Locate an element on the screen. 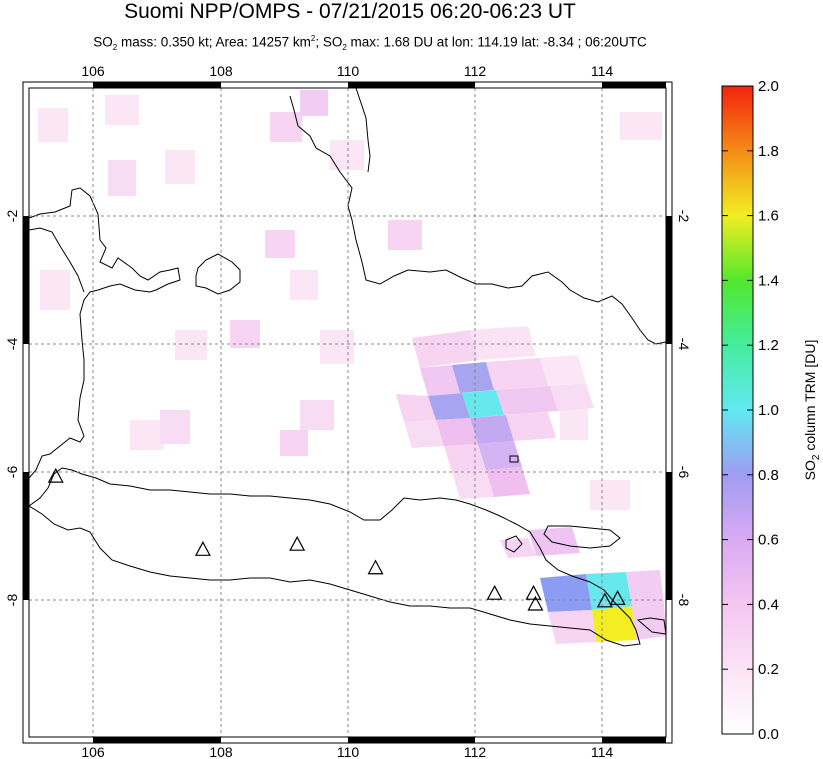  colorbar-tick-label: 0.0 is located at coordinates (768, 734).